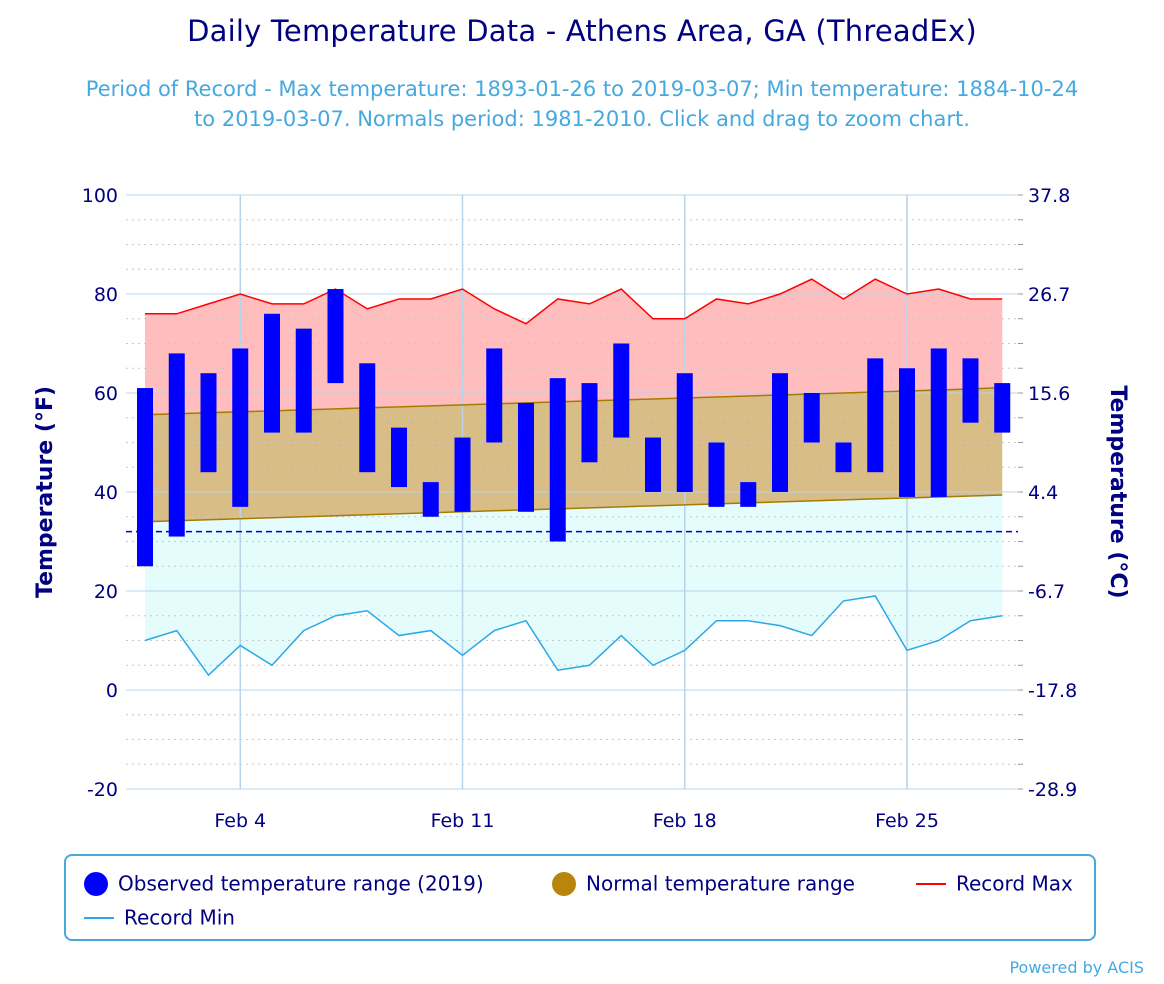  What do you see at coordinates (301, 883) in the screenshot?
I see `legend-observed-label: Observed temperature range (2019)` at bounding box center [301, 883].